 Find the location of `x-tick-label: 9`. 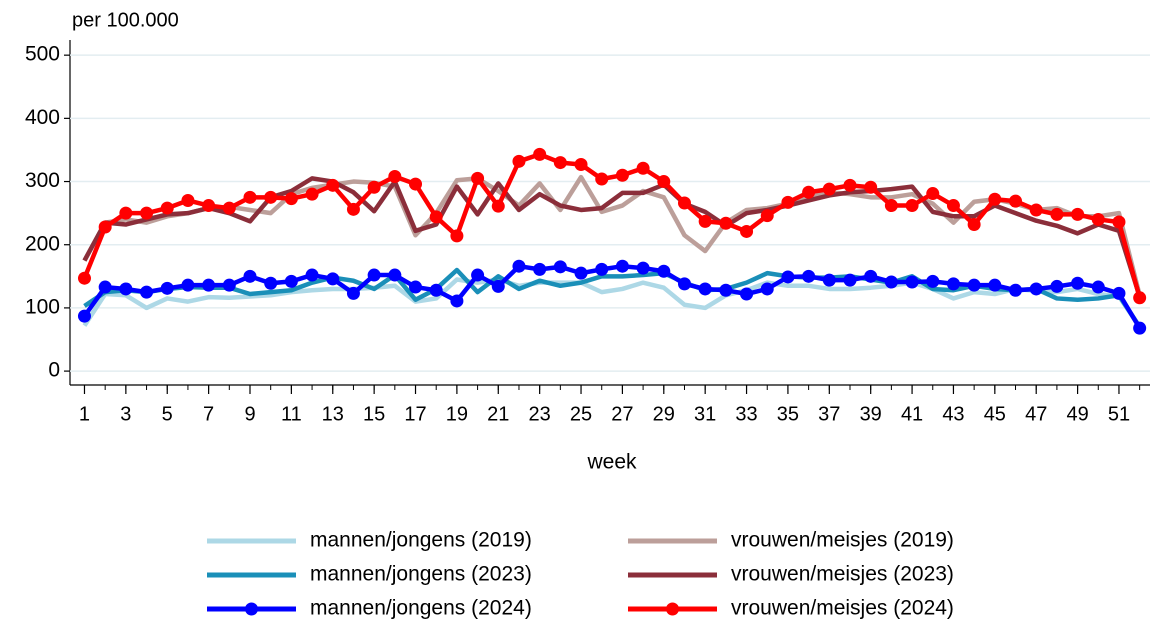

x-tick-label: 9 is located at coordinates (249, 414).